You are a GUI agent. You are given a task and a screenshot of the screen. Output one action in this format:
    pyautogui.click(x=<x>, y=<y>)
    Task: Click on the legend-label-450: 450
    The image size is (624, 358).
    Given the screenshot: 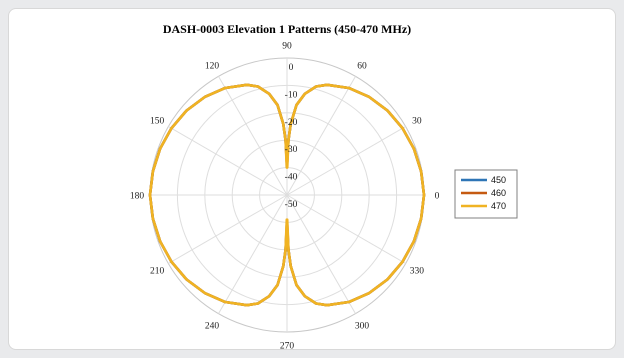 What is the action you would take?
    pyautogui.click(x=498, y=180)
    